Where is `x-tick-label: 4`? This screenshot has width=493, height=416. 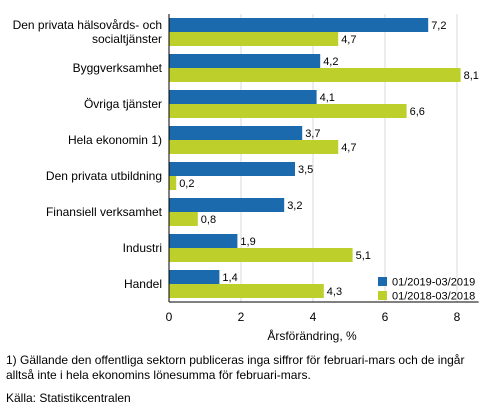
x-tick-label: 4 is located at coordinates (313, 317).